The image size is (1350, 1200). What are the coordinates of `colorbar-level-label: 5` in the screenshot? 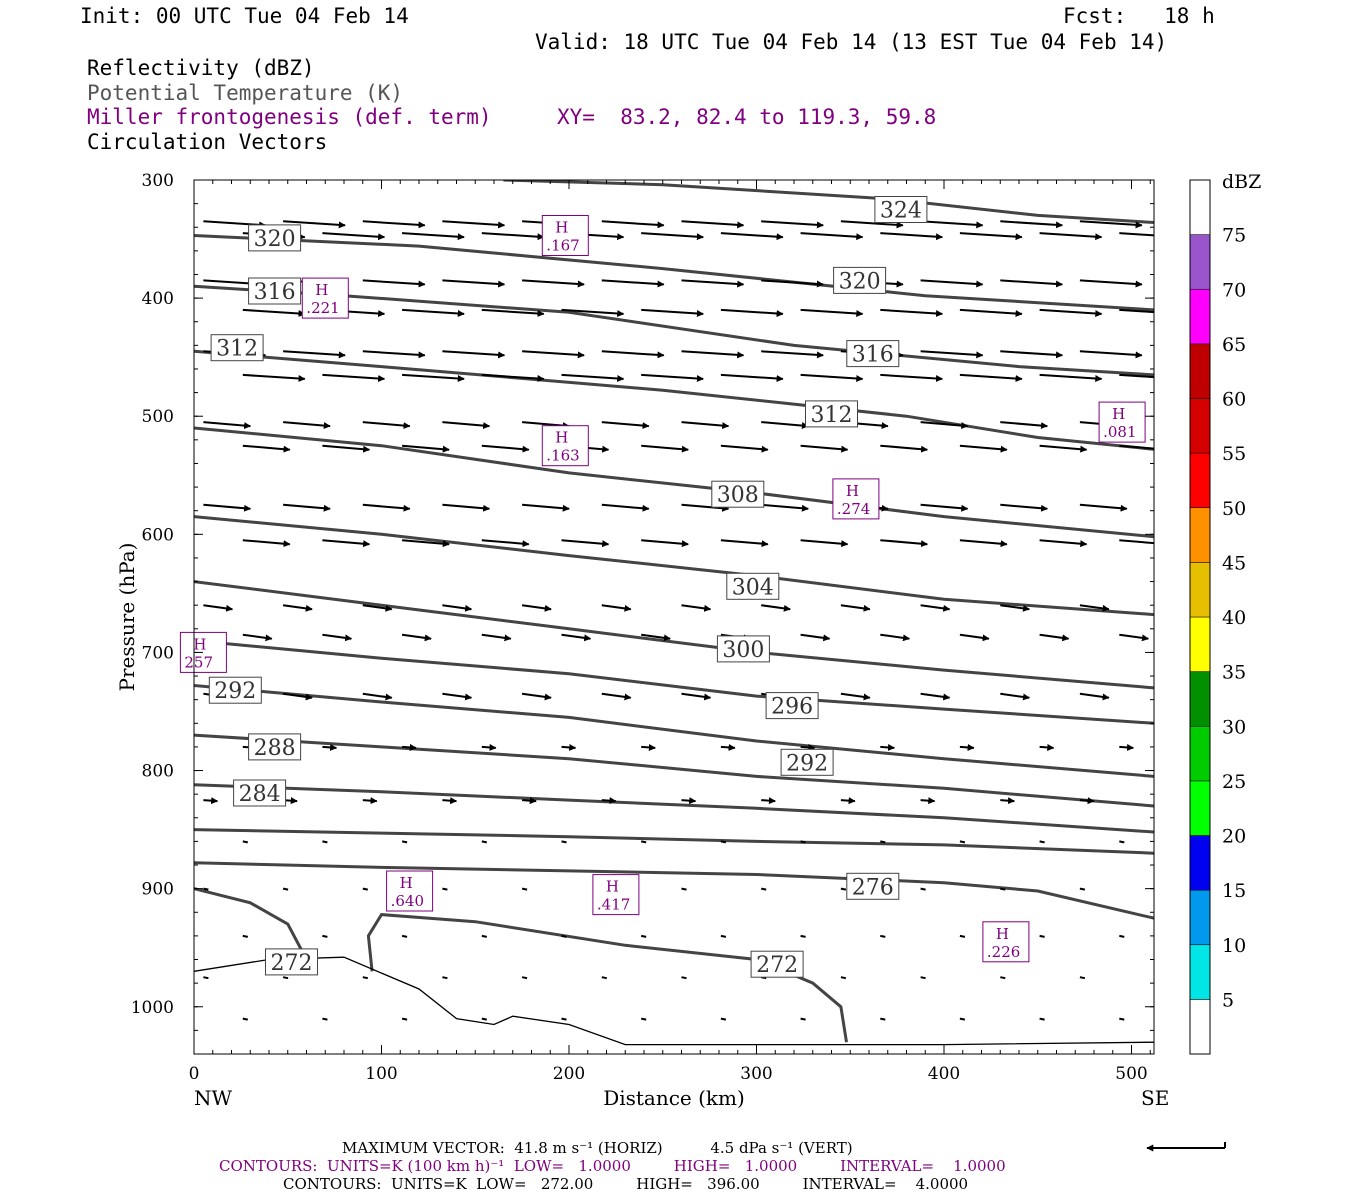 It's located at (1228, 1000).